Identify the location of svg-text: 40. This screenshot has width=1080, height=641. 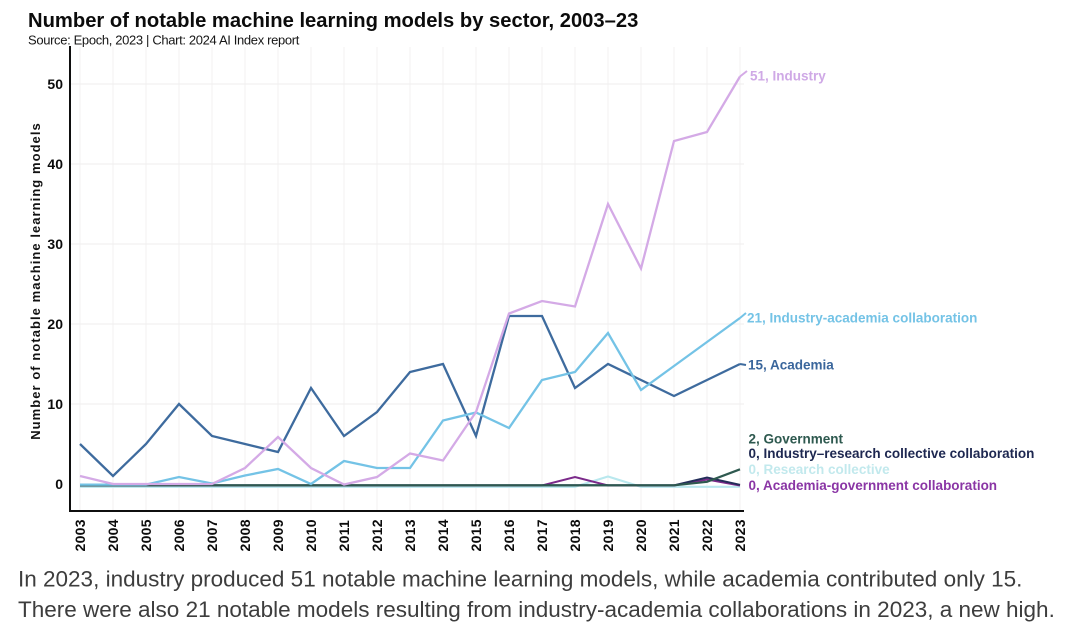
(55, 164).